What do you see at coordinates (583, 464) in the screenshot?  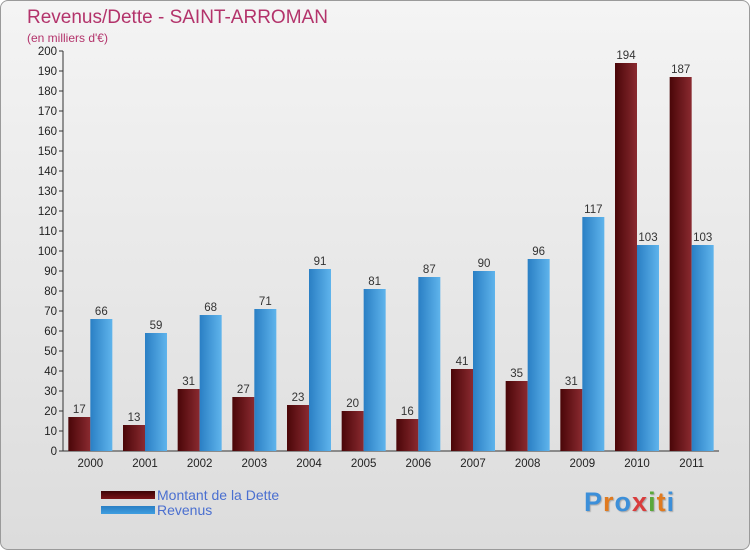 I see `x-tick-label: 2009` at bounding box center [583, 464].